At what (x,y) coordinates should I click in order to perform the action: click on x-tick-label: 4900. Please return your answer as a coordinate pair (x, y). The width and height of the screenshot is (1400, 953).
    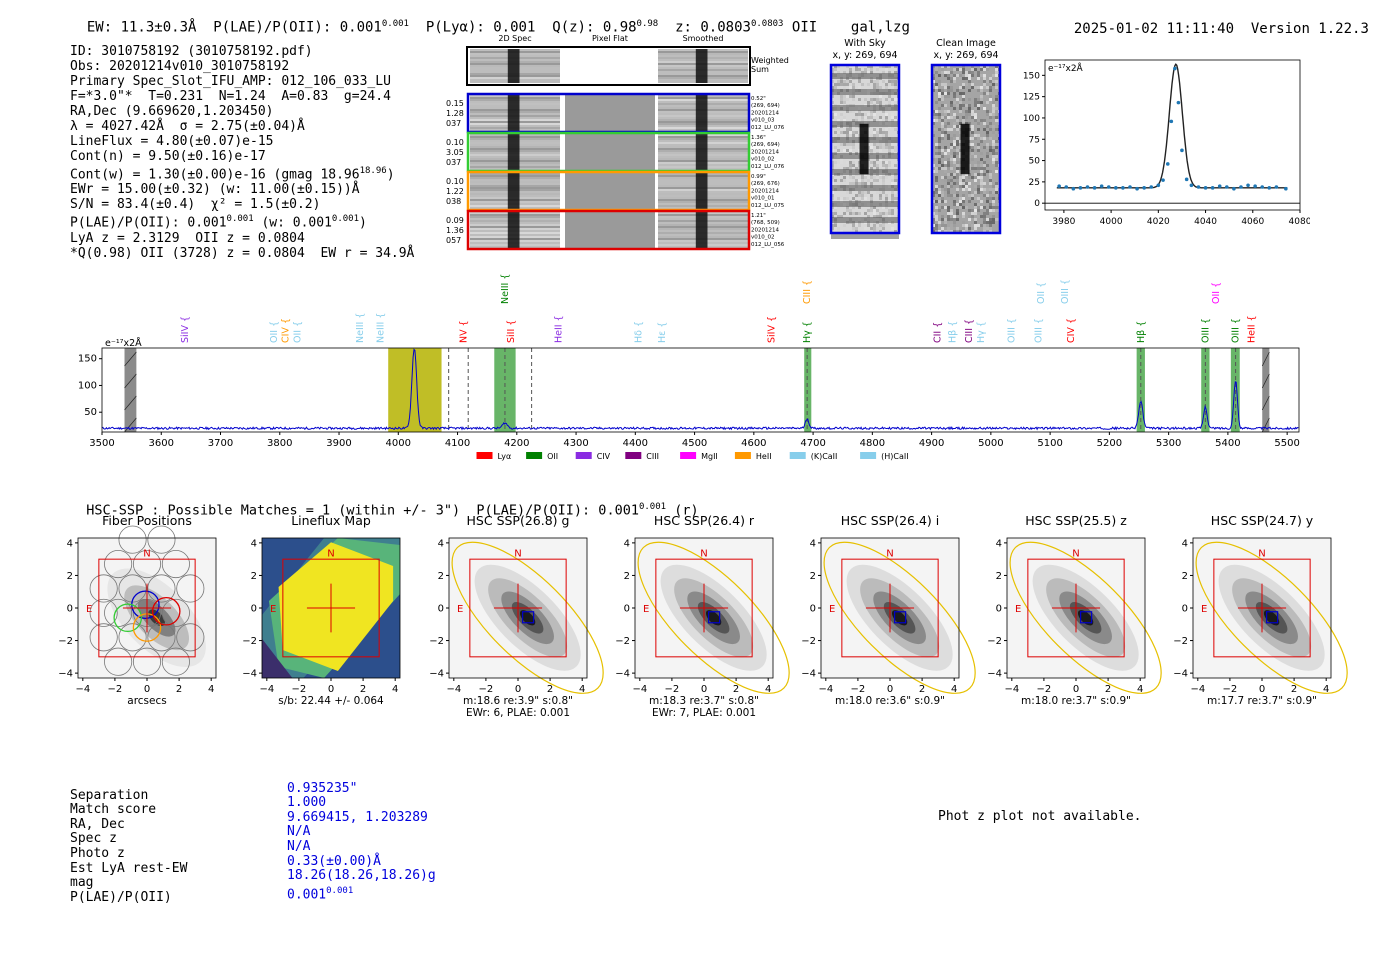
    Looking at the image, I should click on (931, 443).